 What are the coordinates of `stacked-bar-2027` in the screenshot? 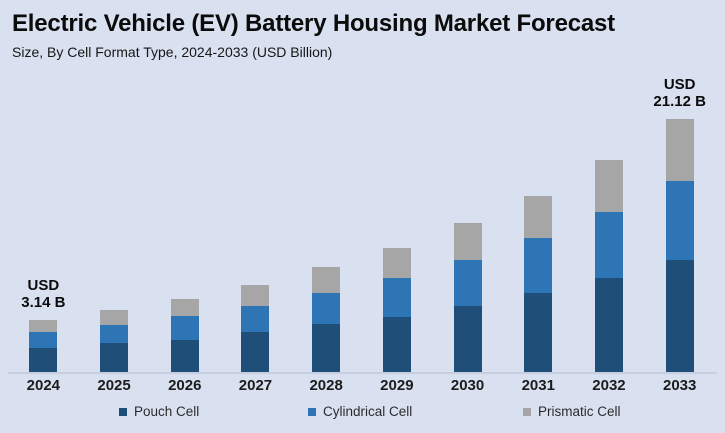 It's located at (255, 328).